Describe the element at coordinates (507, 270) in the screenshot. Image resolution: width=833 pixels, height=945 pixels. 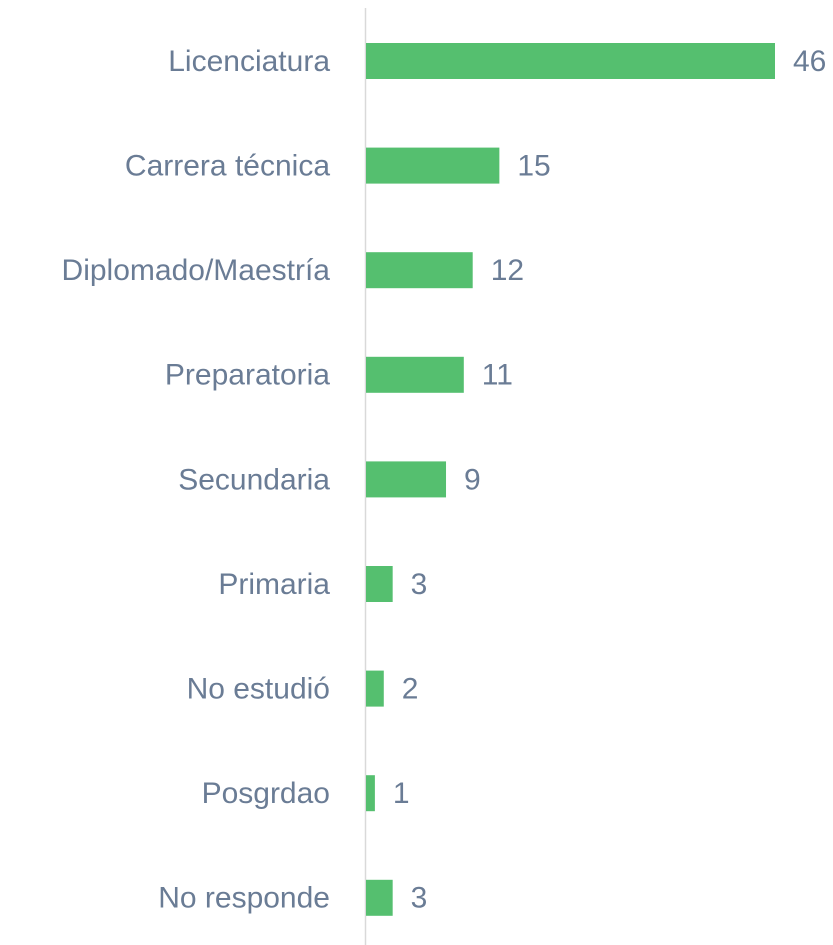
I see `data-label: 12` at that location.